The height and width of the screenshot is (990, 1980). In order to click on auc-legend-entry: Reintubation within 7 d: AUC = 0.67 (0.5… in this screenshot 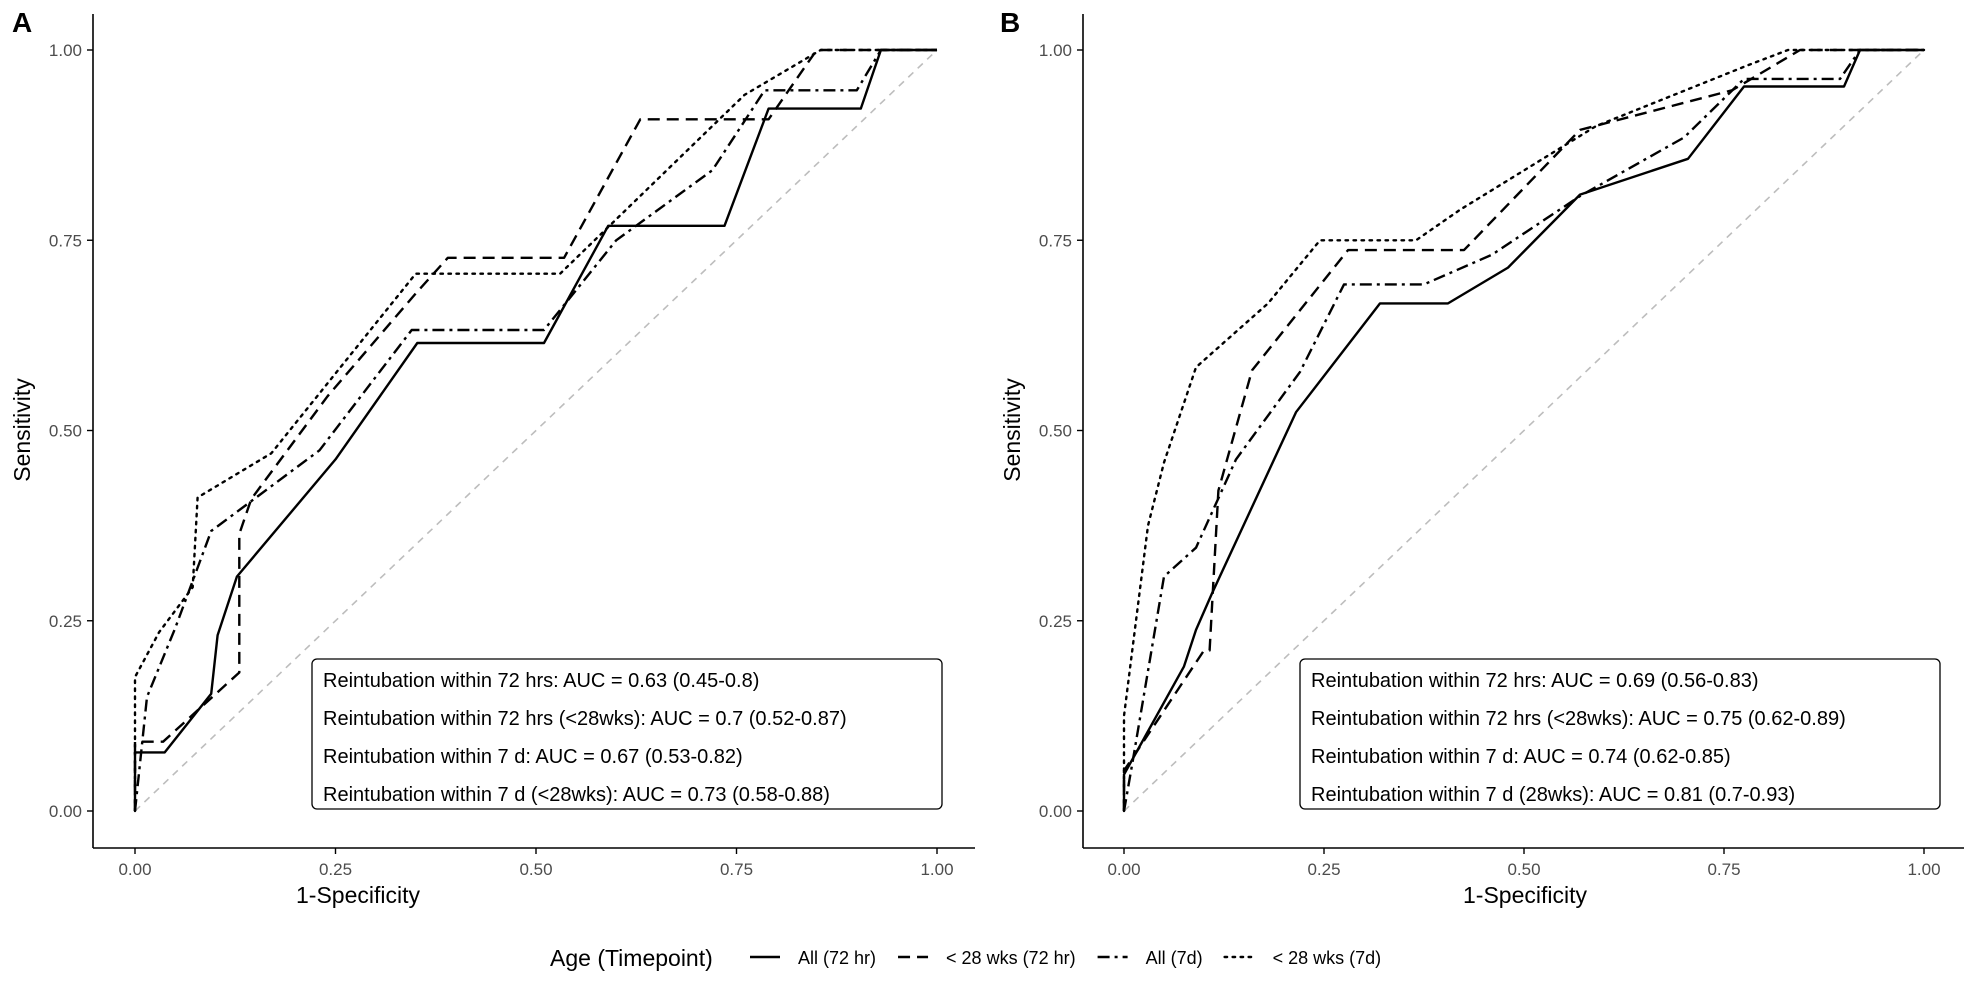, I will do `click(533, 757)`.